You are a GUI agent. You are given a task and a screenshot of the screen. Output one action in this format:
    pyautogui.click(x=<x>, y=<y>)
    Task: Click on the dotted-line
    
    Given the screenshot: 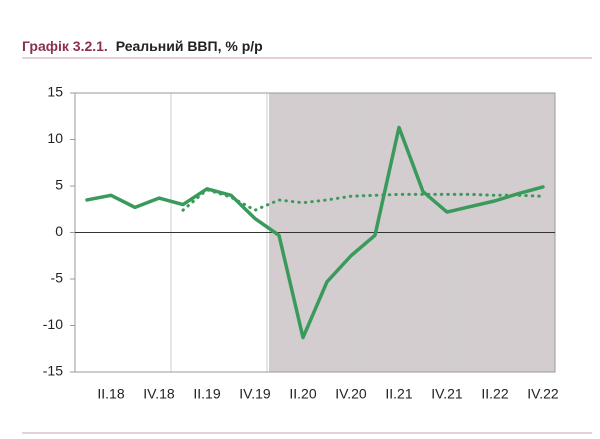 What is the action you would take?
    pyautogui.click(x=363, y=200)
    